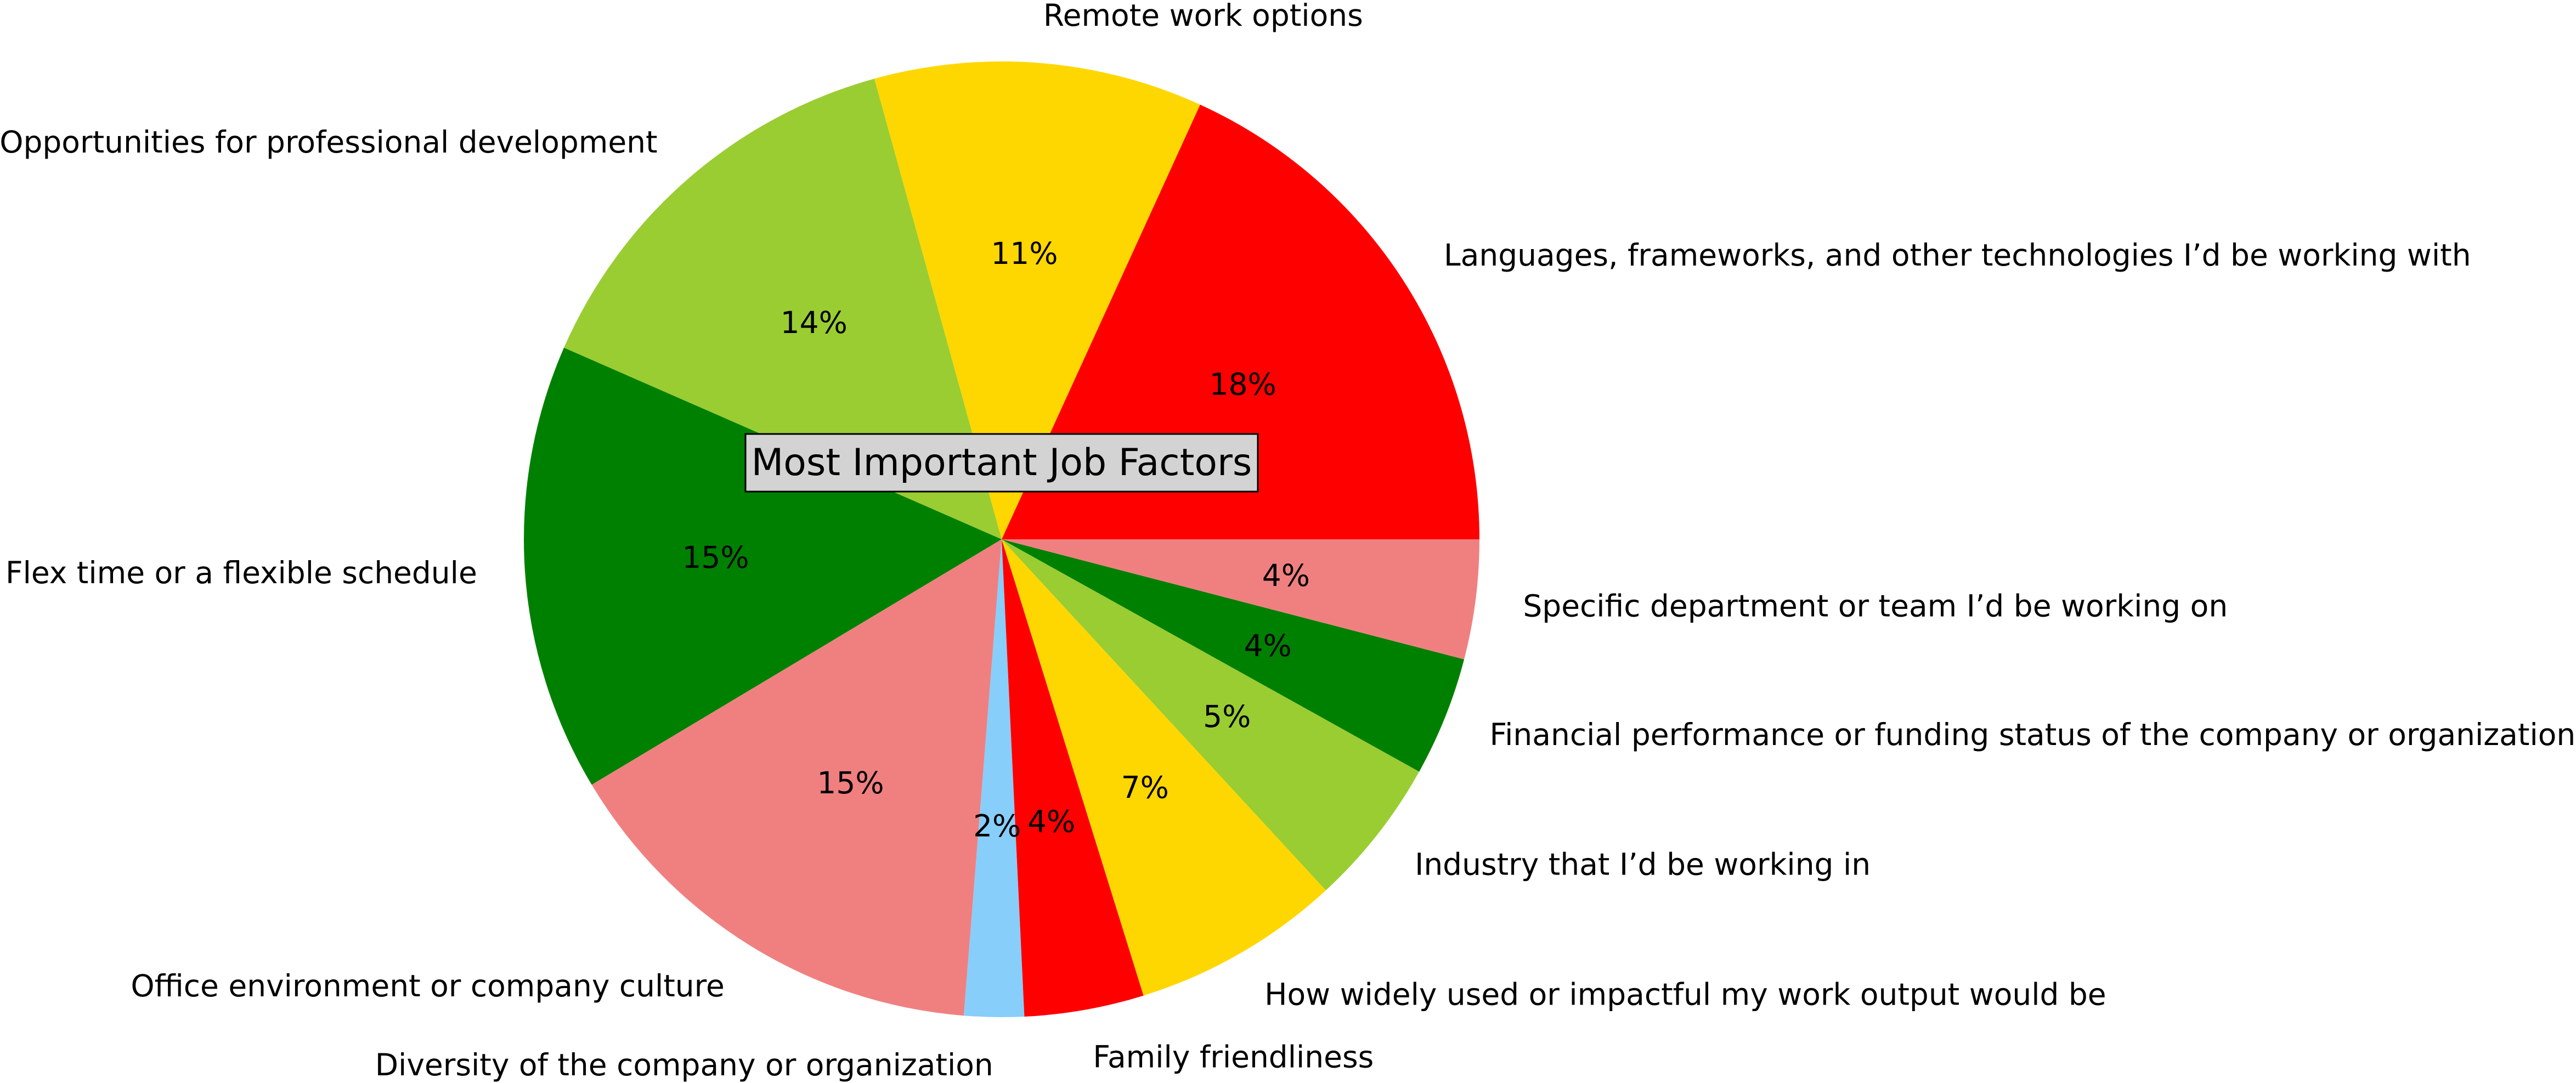  I want to click on category-label: Family friendliness, so click(1233, 1057).